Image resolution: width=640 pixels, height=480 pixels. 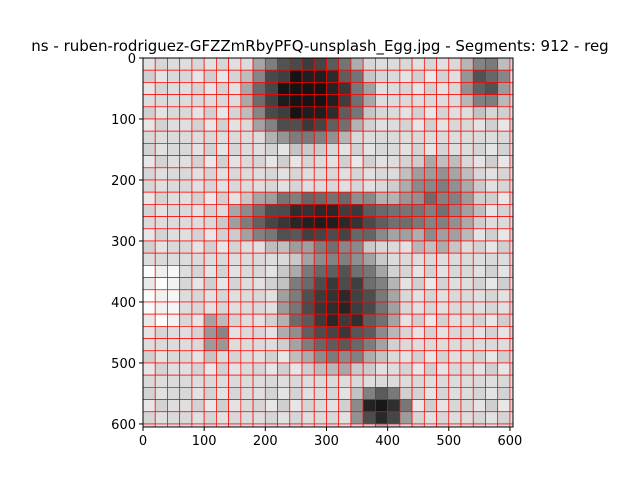 What do you see at coordinates (123, 425) in the screenshot?
I see `y-tick-label: 600` at bounding box center [123, 425].